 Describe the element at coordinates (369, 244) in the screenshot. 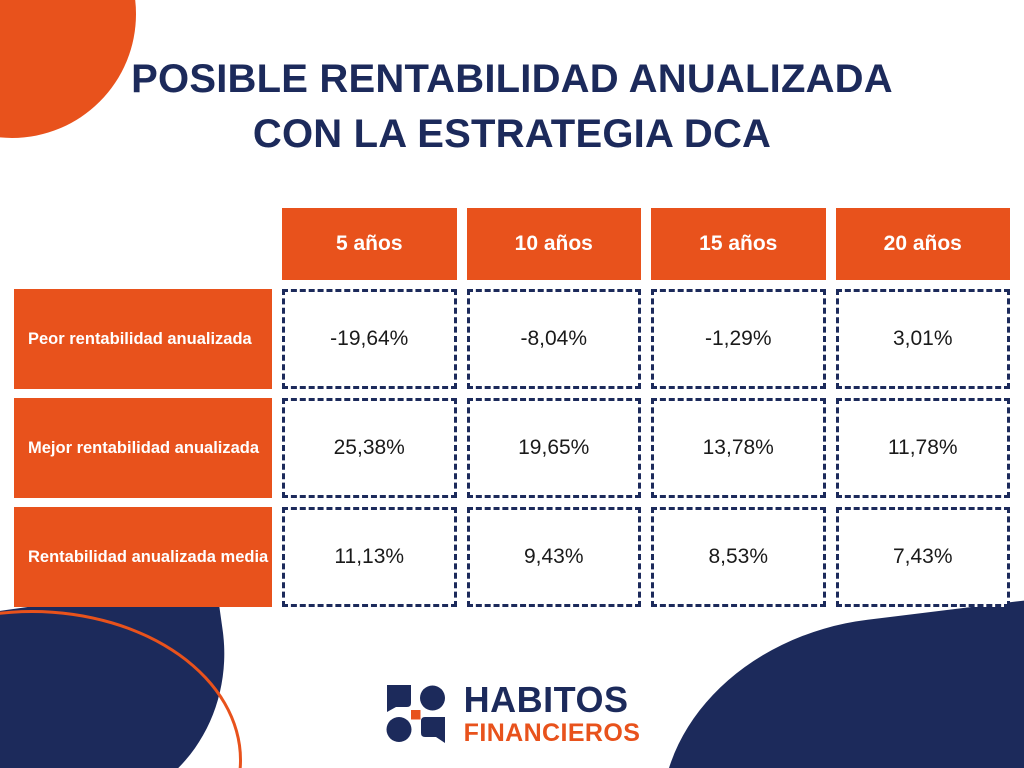

I see `column-header-5-anos: 5 años` at that location.